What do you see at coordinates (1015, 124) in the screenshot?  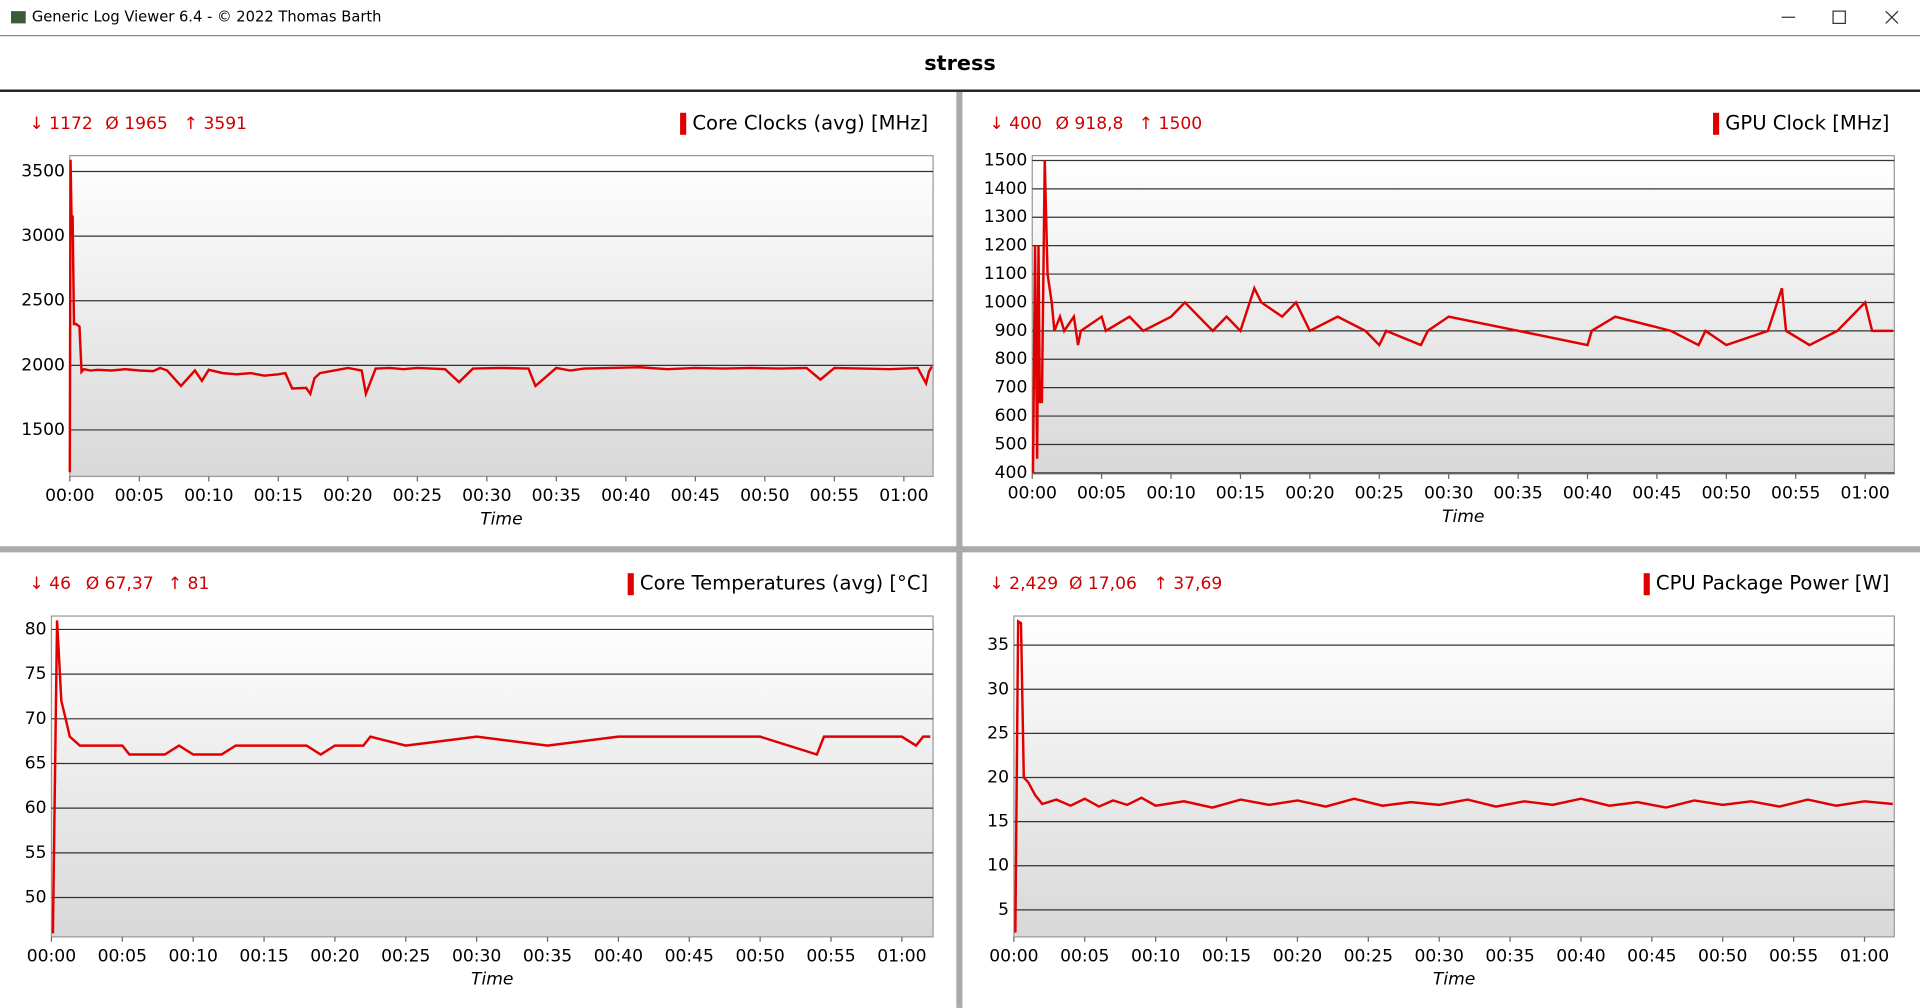 I see `stat: ↓ 400` at bounding box center [1015, 124].